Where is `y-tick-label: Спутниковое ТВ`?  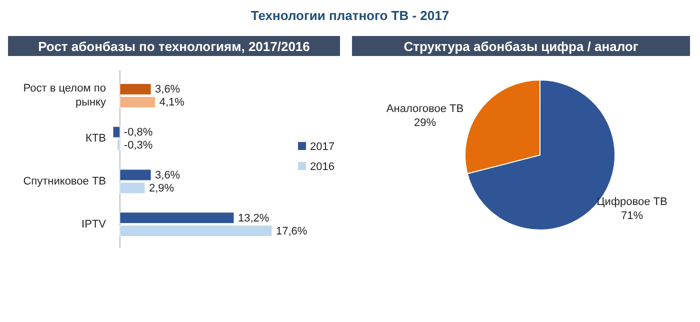 y-tick-label: Спутниковое ТВ is located at coordinates (64, 181).